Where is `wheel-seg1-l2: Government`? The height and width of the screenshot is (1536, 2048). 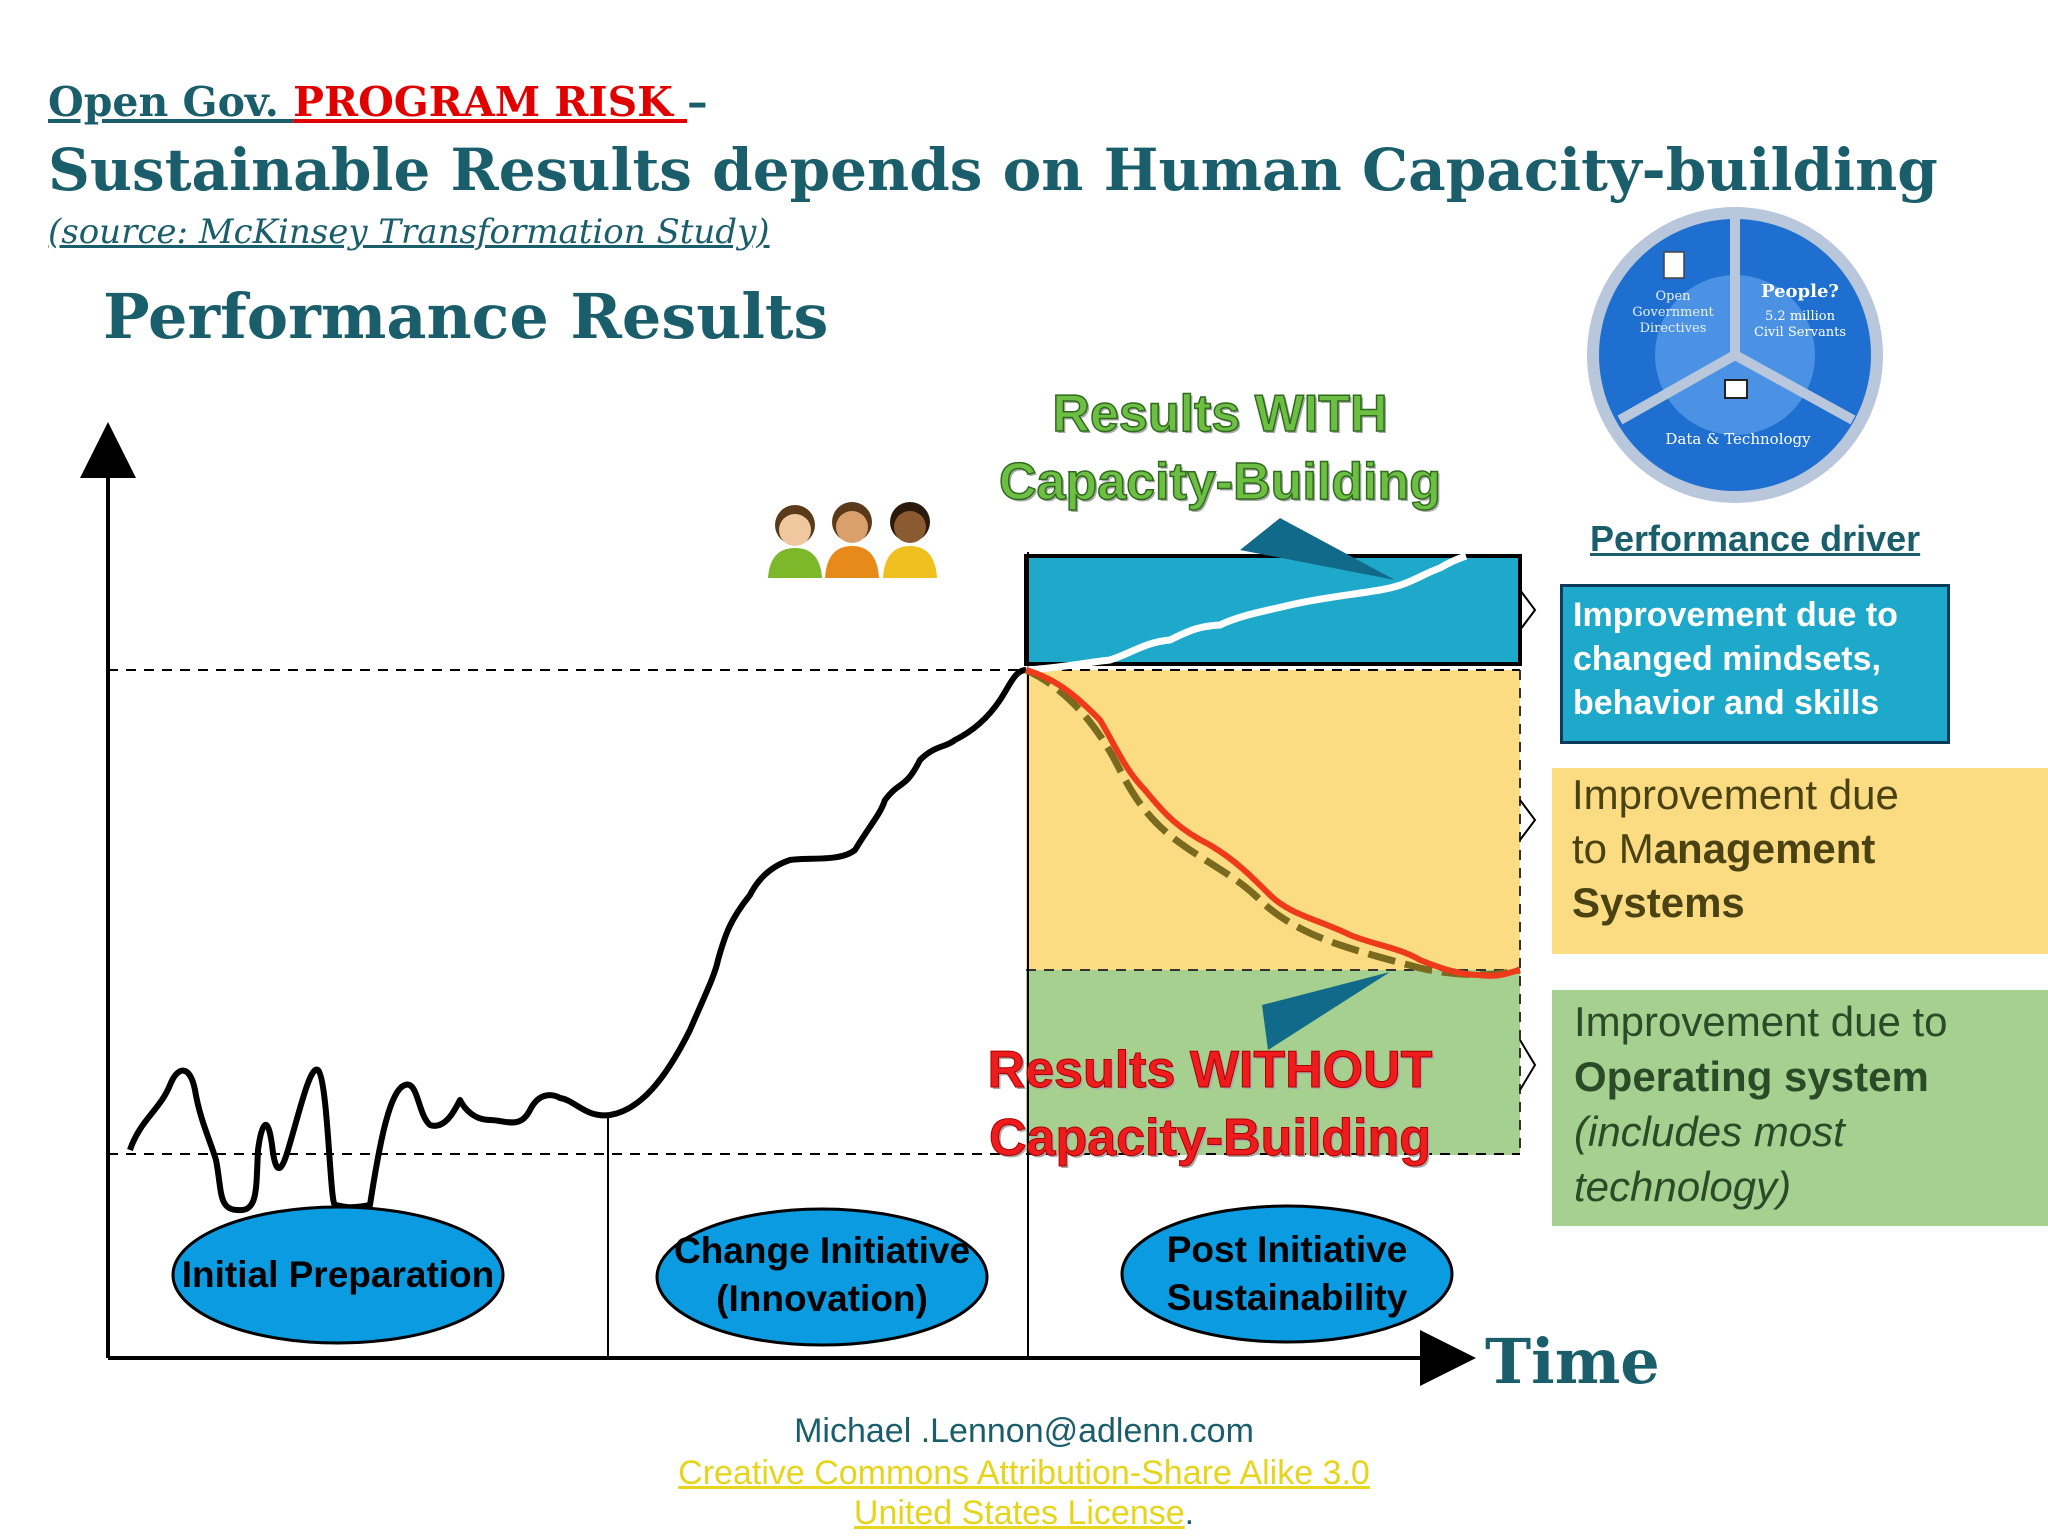
wheel-seg1-l2: Government is located at coordinates (1673, 312).